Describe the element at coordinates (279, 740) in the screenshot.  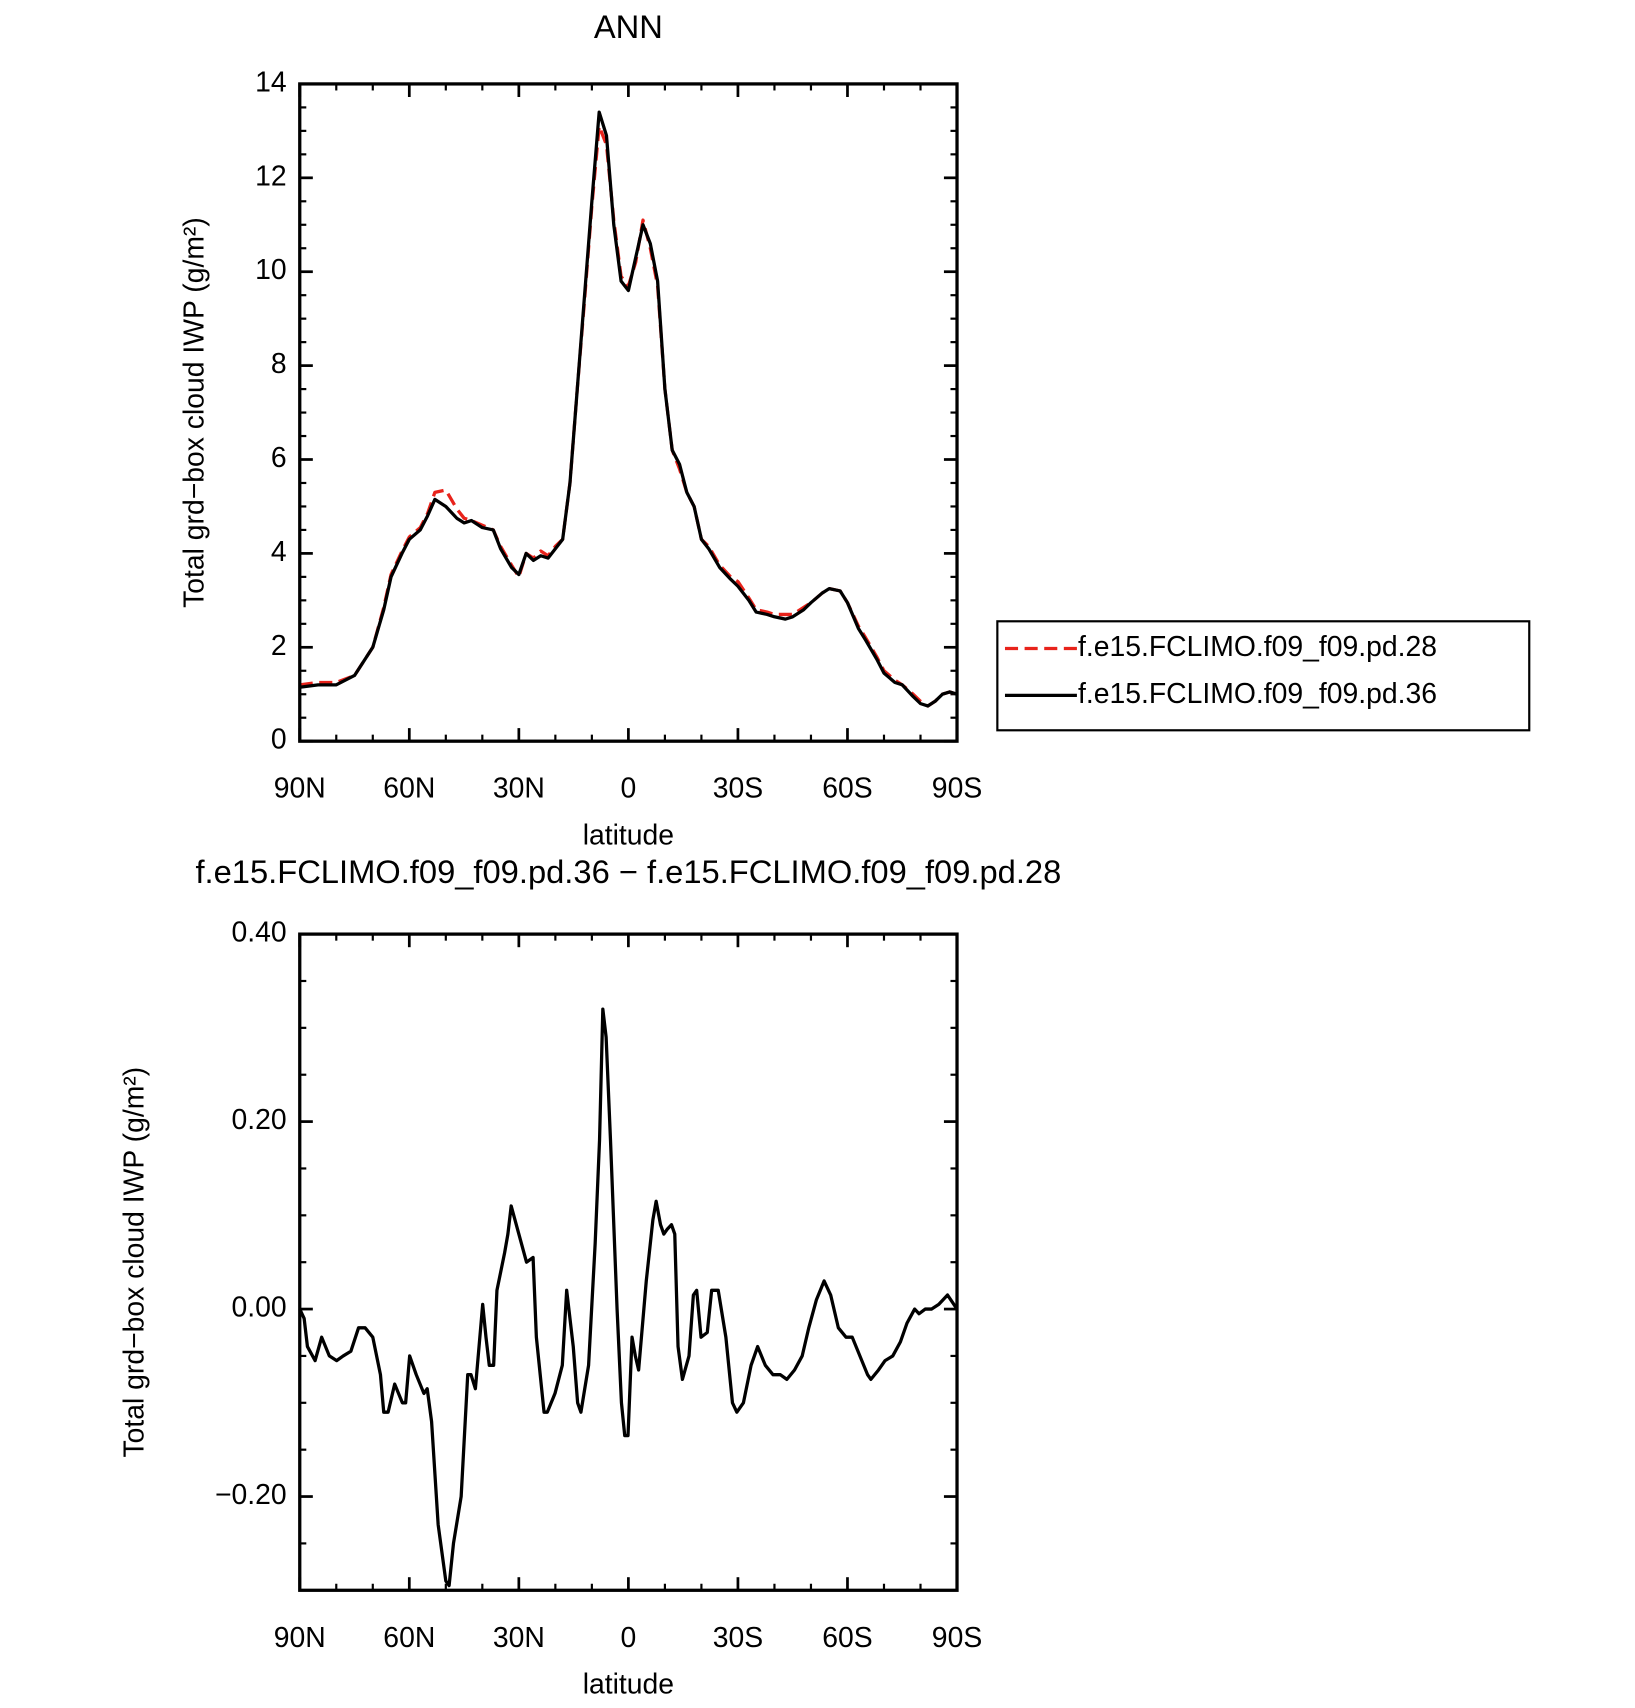
I see `y-tick-label: 0` at that location.